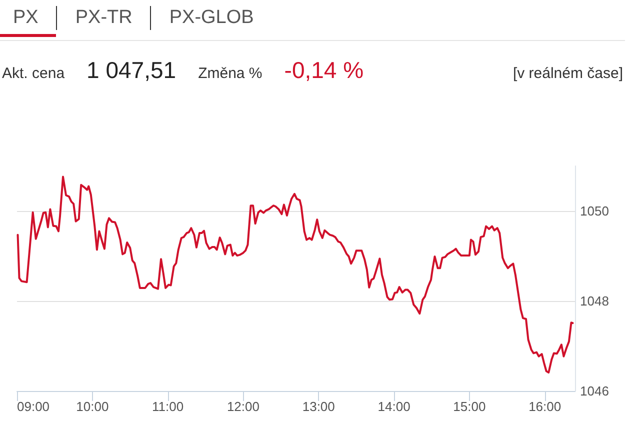  What do you see at coordinates (28, 18) in the screenshot?
I see `chart-title: PX` at bounding box center [28, 18].